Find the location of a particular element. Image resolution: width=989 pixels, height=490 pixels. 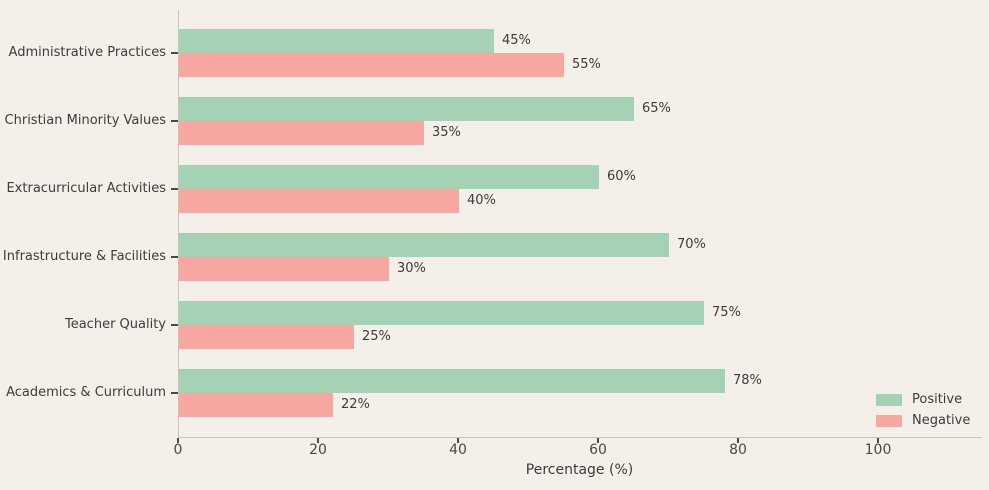

value-label: 60% is located at coordinates (621, 176).